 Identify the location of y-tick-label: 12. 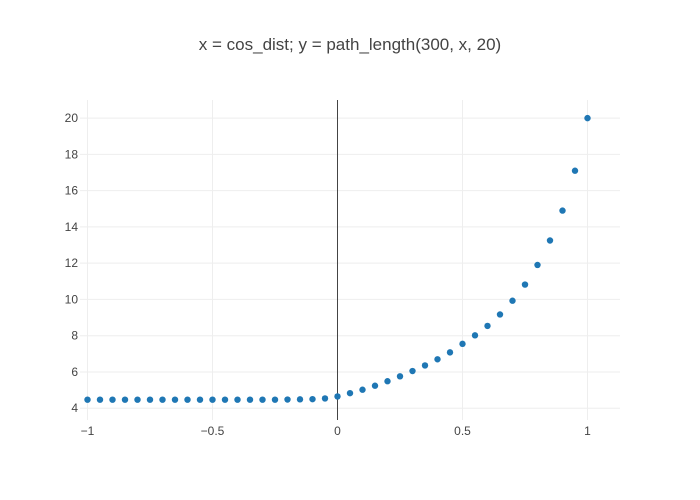
(72, 263).